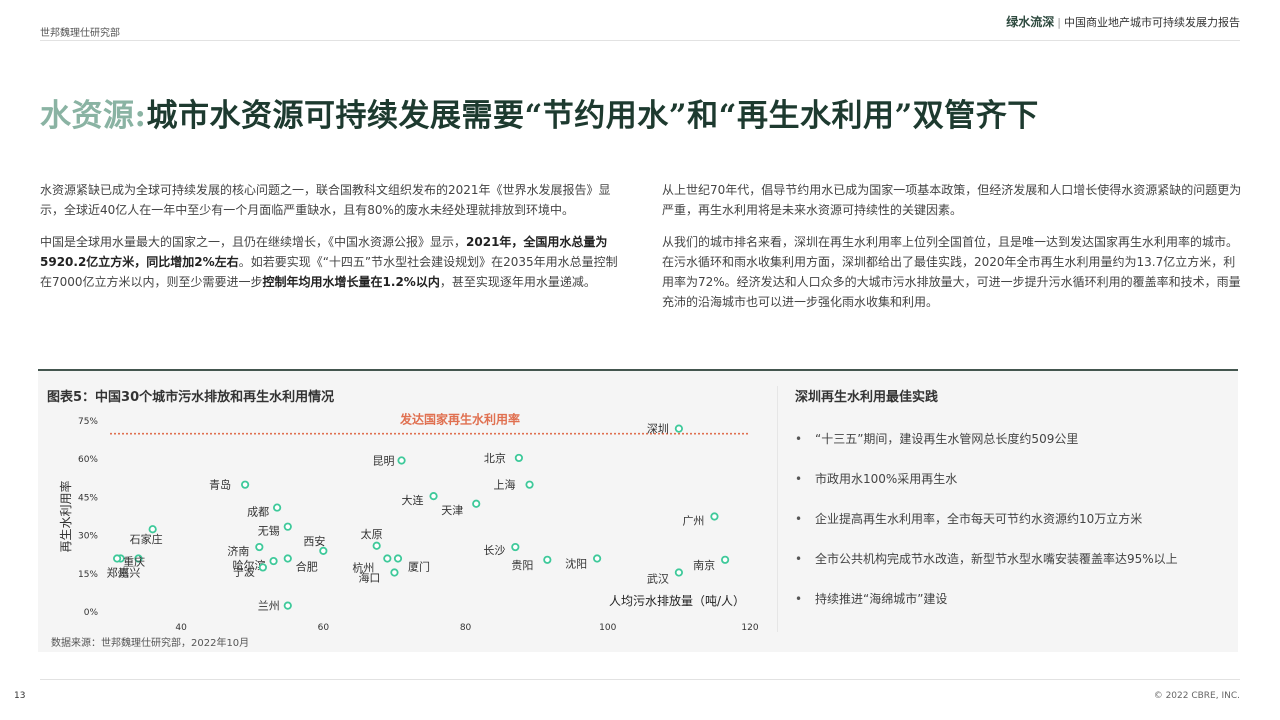  Describe the element at coordinates (459, 419) in the screenshot. I see `reference-line-label: 发达国家再生水利用率` at that location.